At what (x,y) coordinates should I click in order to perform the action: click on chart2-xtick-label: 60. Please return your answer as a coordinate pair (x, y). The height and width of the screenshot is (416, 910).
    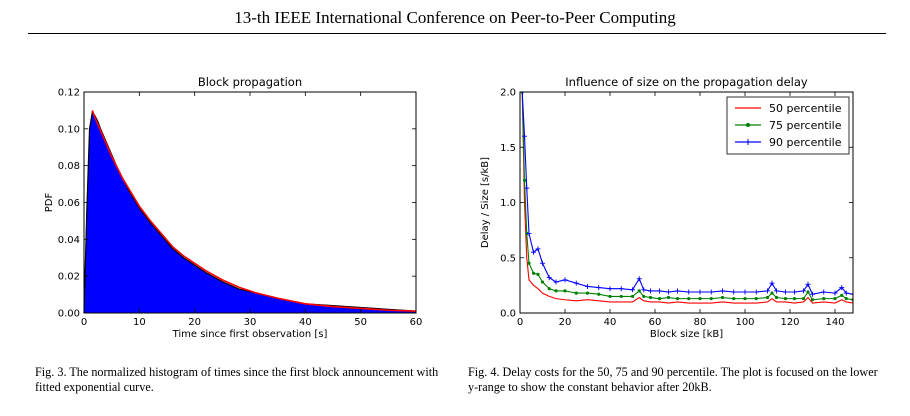
    Looking at the image, I should click on (655, 322).